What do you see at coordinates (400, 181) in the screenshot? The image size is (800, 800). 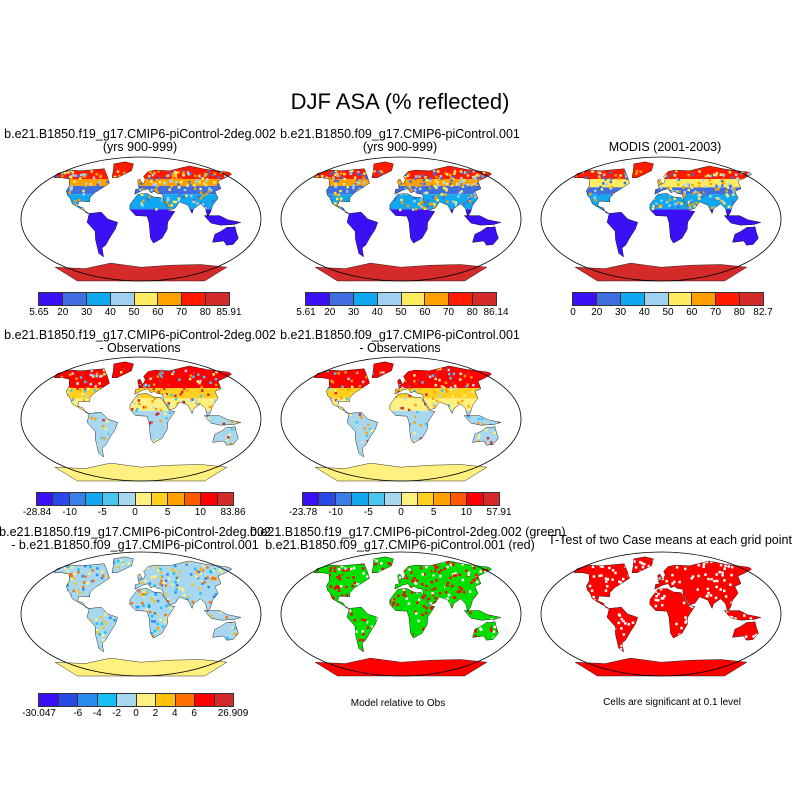 I see `coastline-uk` at bounding box center [400, 181].